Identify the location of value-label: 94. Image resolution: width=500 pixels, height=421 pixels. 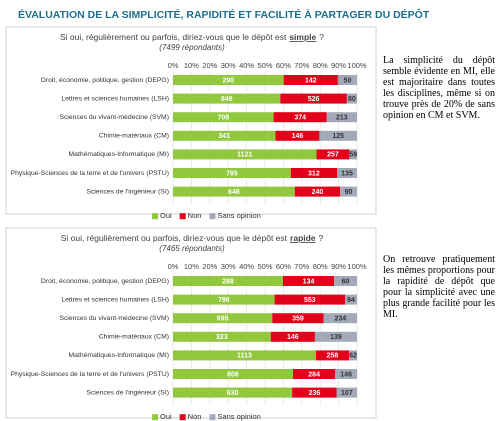
(351, 300).